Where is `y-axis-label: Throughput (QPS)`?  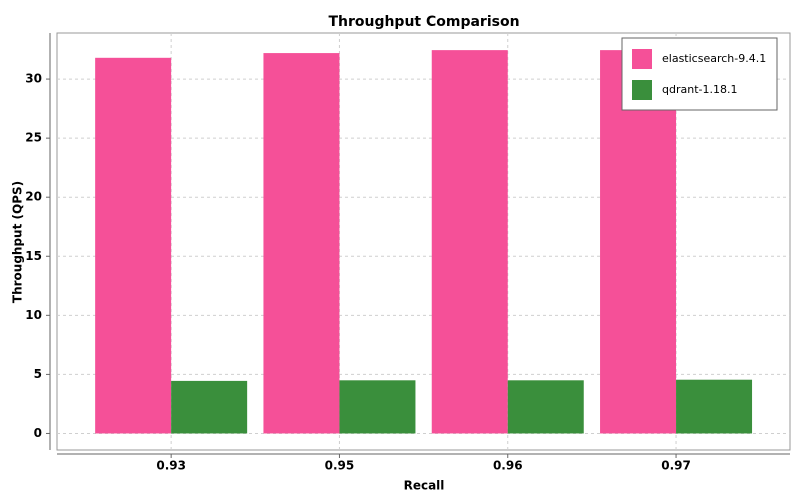 y-axis-label: Throughput (QPS) is located at coordinates (18, 242).